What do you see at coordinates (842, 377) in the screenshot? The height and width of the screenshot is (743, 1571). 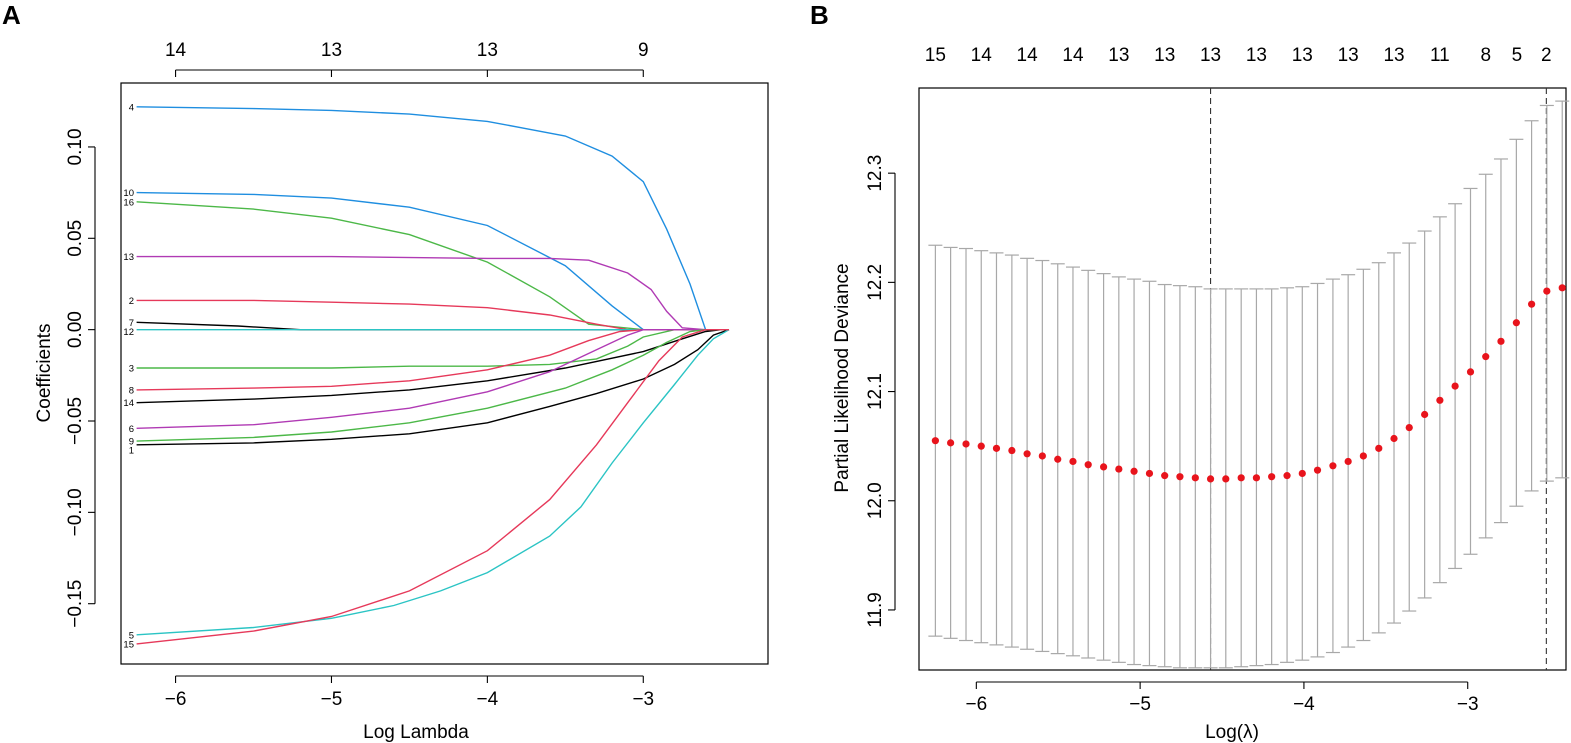 I see `y-axis-title-b: Partial Likelihood Deviance` at bounding box center [842, 377].